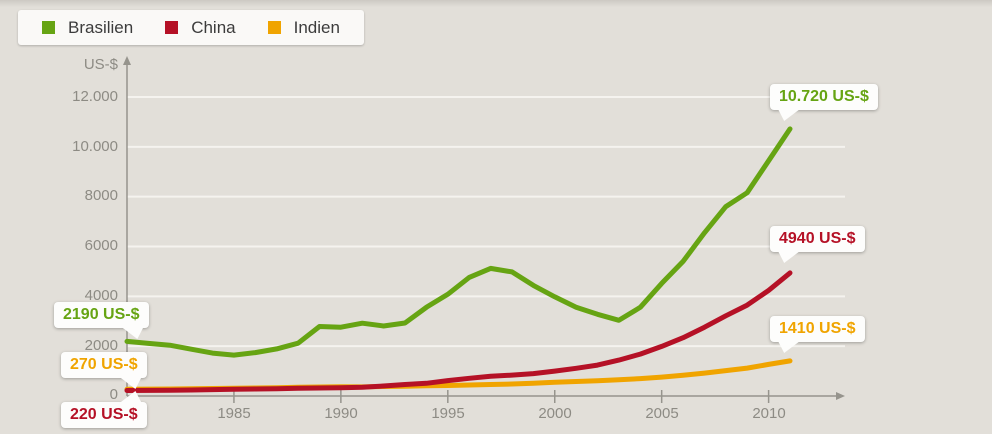  I want to click on x-tick-label: 1995, so click(448, 413).